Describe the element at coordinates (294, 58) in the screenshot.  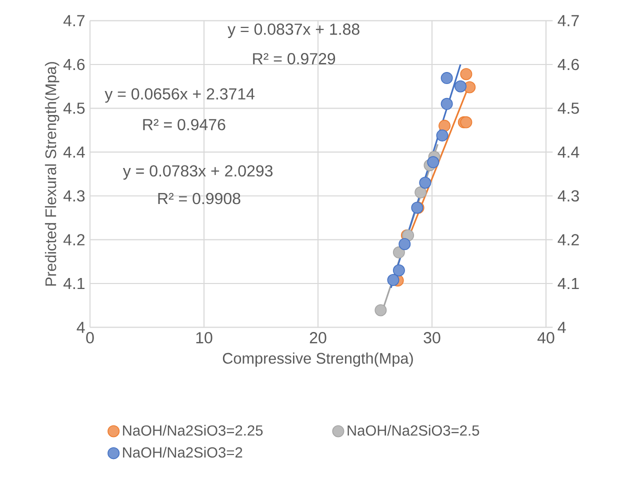
I see `annotation: R² = 0.9729` at that location.